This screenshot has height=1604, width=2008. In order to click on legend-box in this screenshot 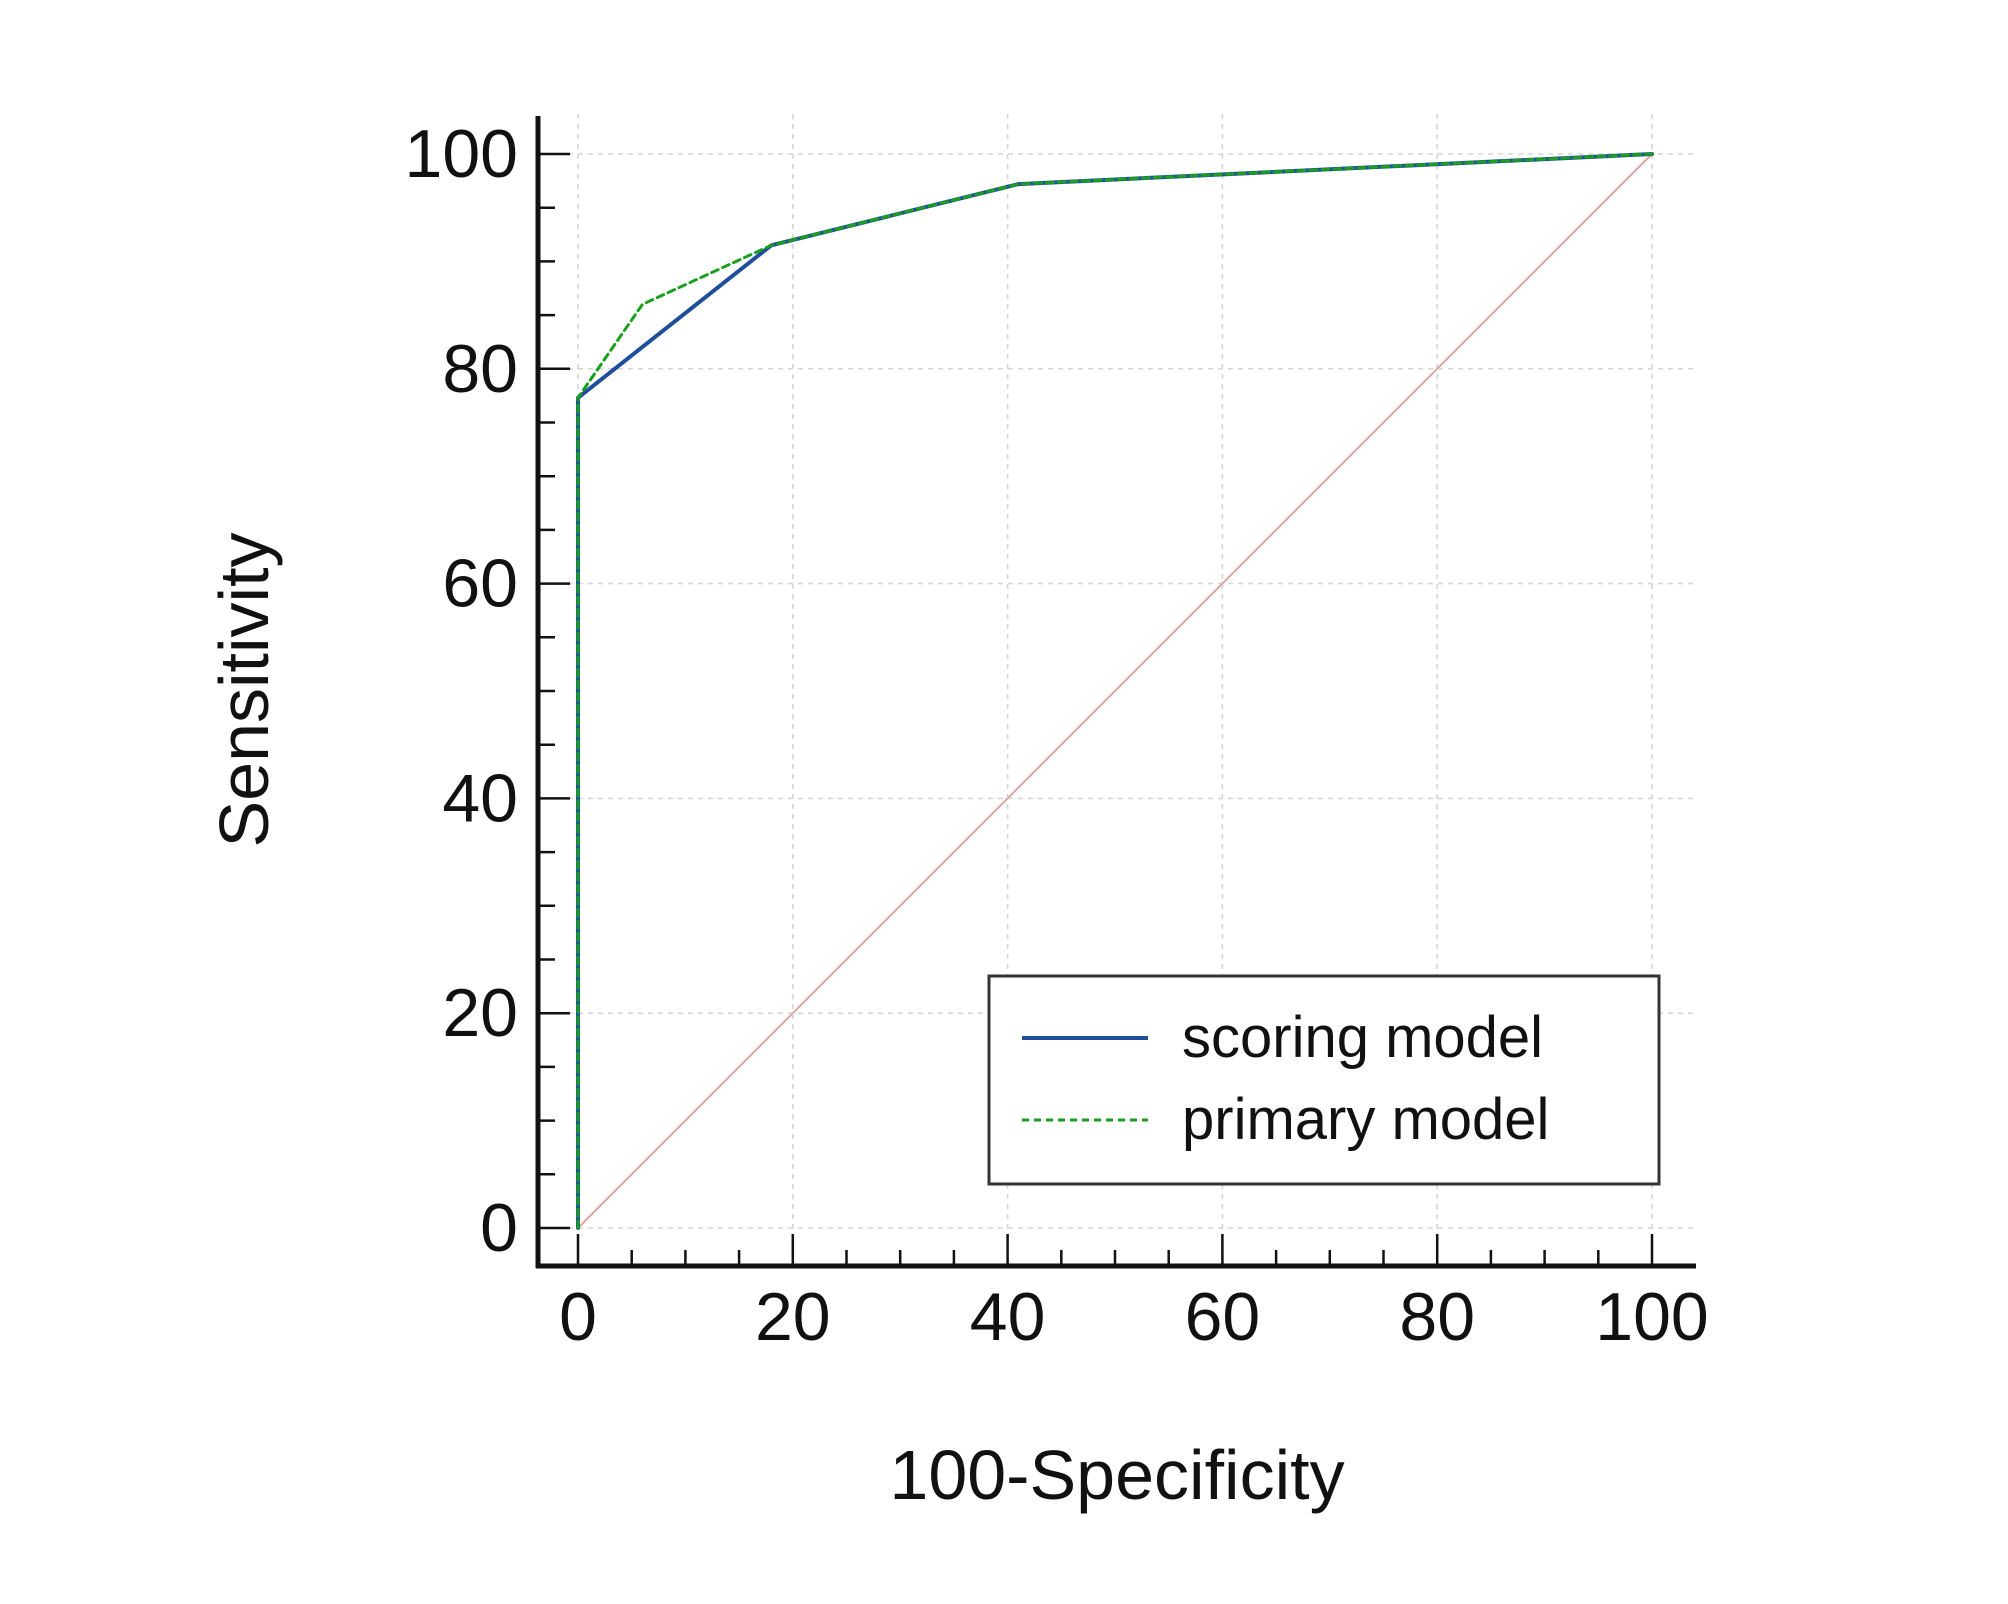, I will do `click(1324, 1080)`.